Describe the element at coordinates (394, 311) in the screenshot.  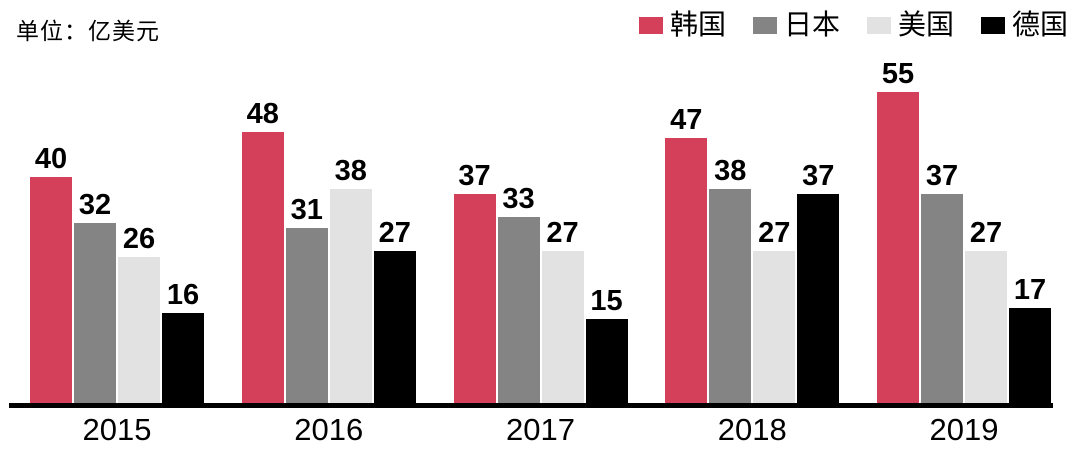
I see `bar-德国-2016: 27` at that location.